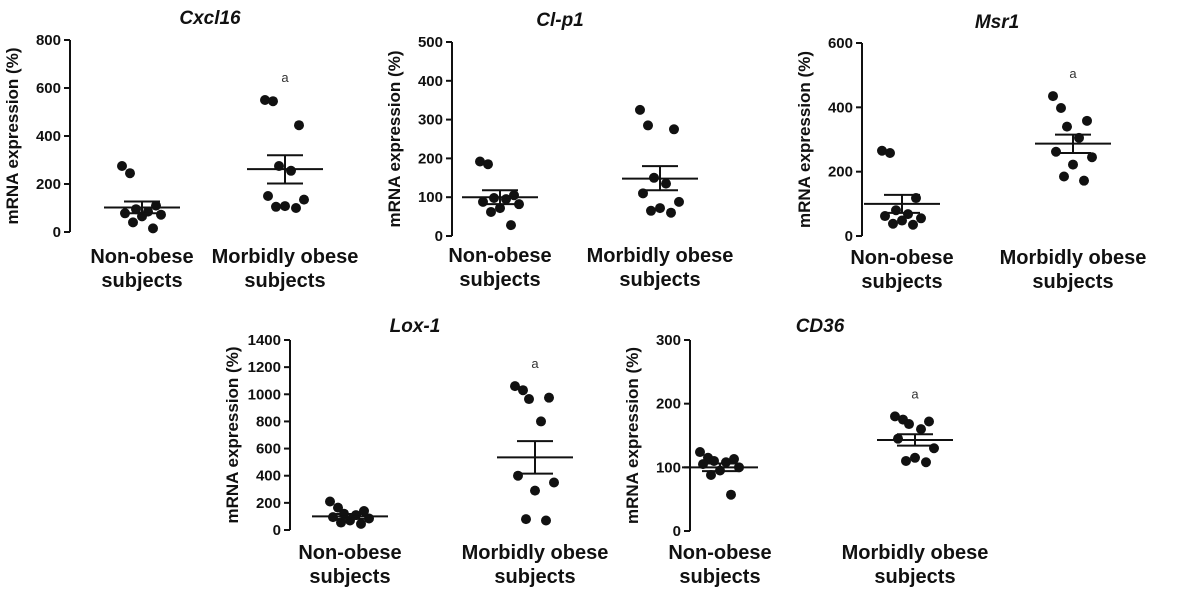 The width and height of the screenshot is (1177, 600). What do you see at coordinates (210, 18) in the screenshot?
I see `chart-title: Cxcl16` at bounding box center [210, 18].